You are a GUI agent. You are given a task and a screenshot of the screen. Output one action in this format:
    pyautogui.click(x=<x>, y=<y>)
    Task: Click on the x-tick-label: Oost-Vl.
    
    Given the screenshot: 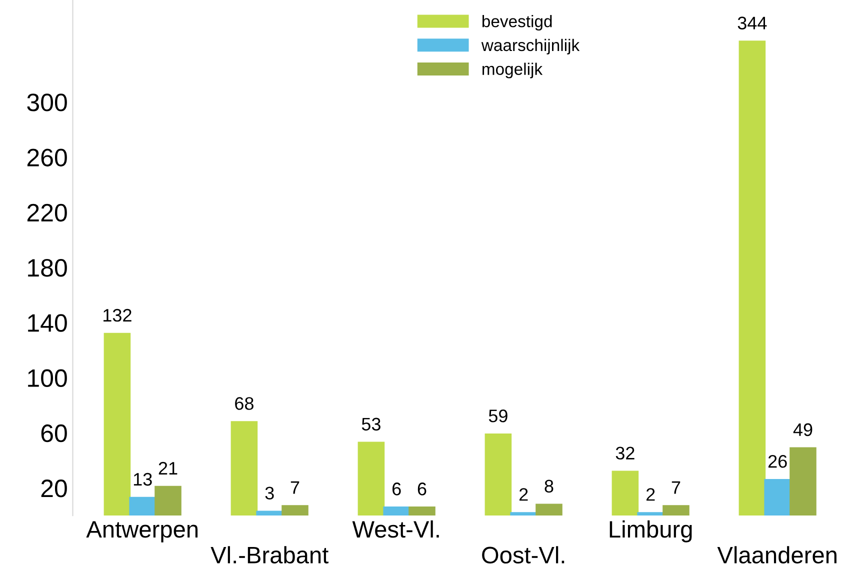 What is the action you would take?
    pyautogui.click(x=523, y=555)
    